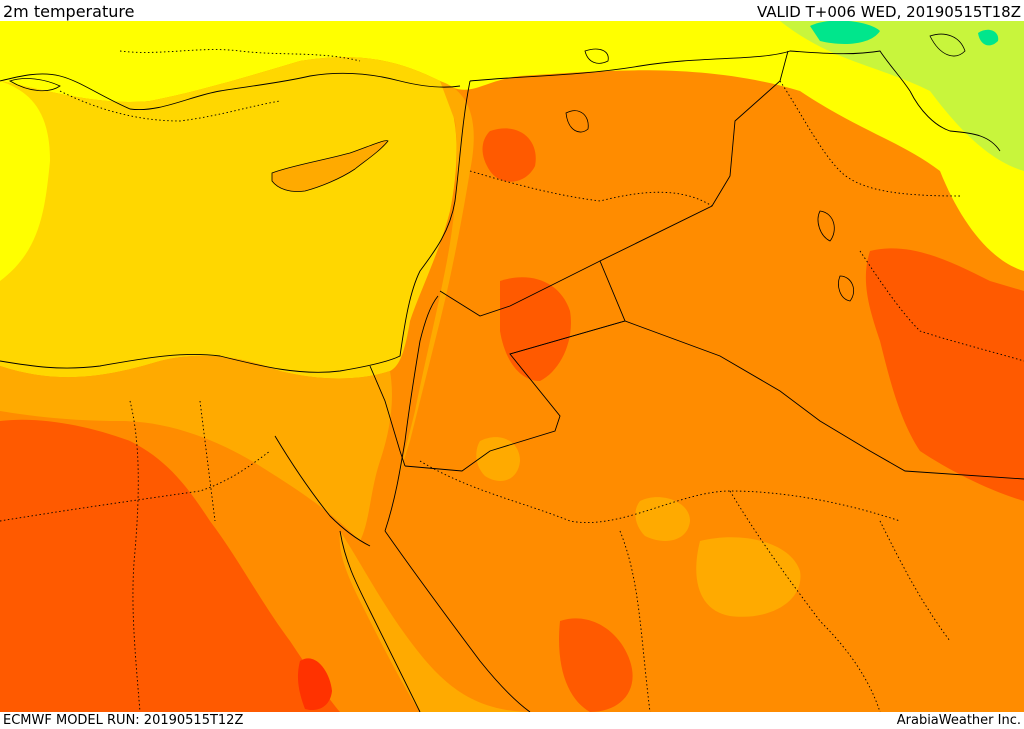  Describe the element at coordinates (314, 684) in the screenshot. I see `egypt-red-core` at that location.